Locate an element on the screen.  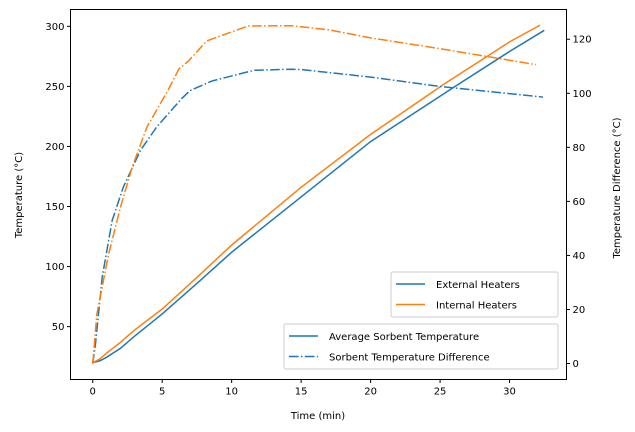
x-tick-label: 10 is located at coordinates (231, 392).